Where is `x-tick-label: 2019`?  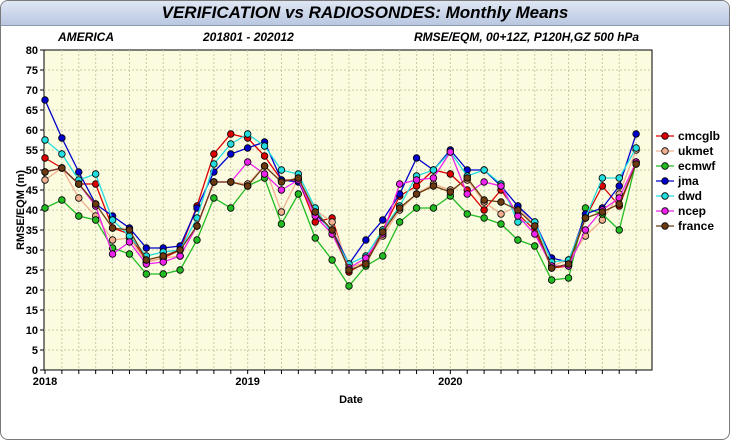
x-tick-label: 2019 is located at coordinates (247, 382).